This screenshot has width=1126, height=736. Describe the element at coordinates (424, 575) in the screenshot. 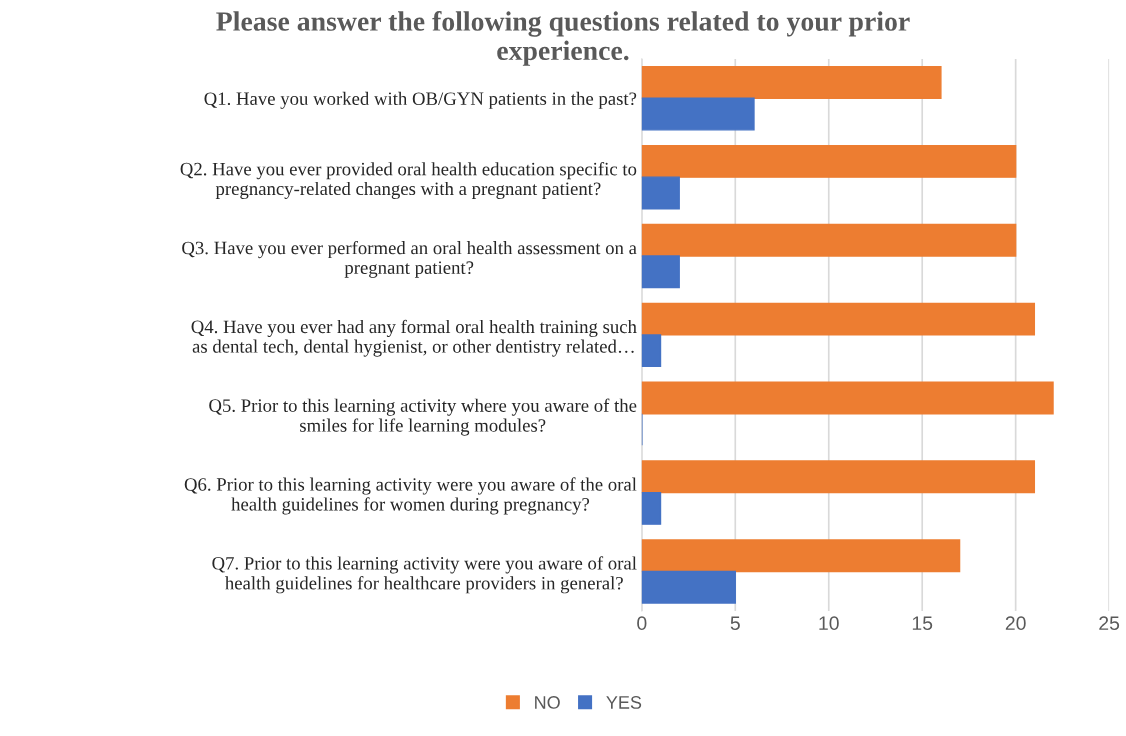

I see `y-tick-label: Q7. Prior to this learning activity were you aware of oral health guidelines for healthcare providers in general?` at that location.